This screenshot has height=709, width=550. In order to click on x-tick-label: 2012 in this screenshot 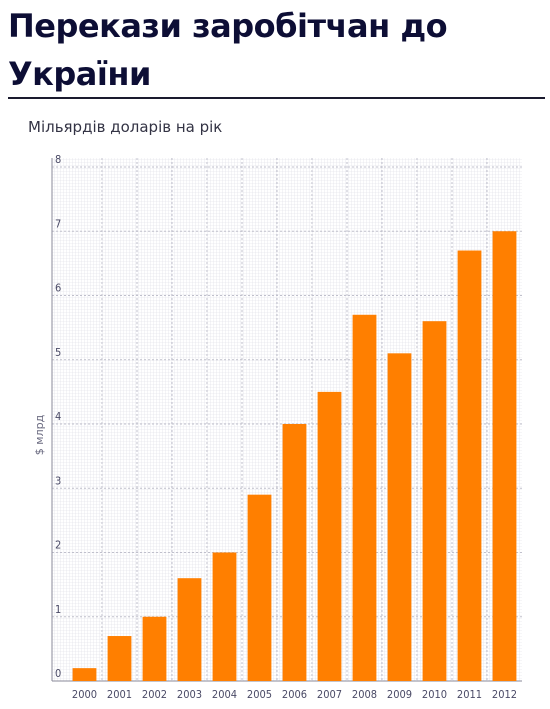, I will do `click(504, 694)`.